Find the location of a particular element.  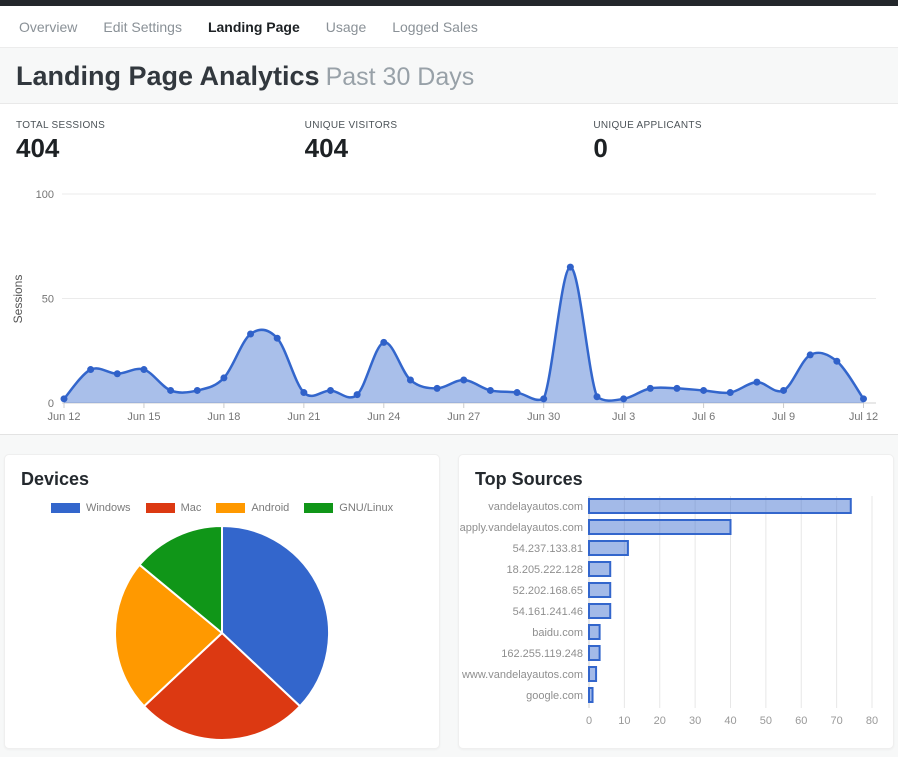

x-tick-label: Jun 30 is located at coordinates (543, 417).